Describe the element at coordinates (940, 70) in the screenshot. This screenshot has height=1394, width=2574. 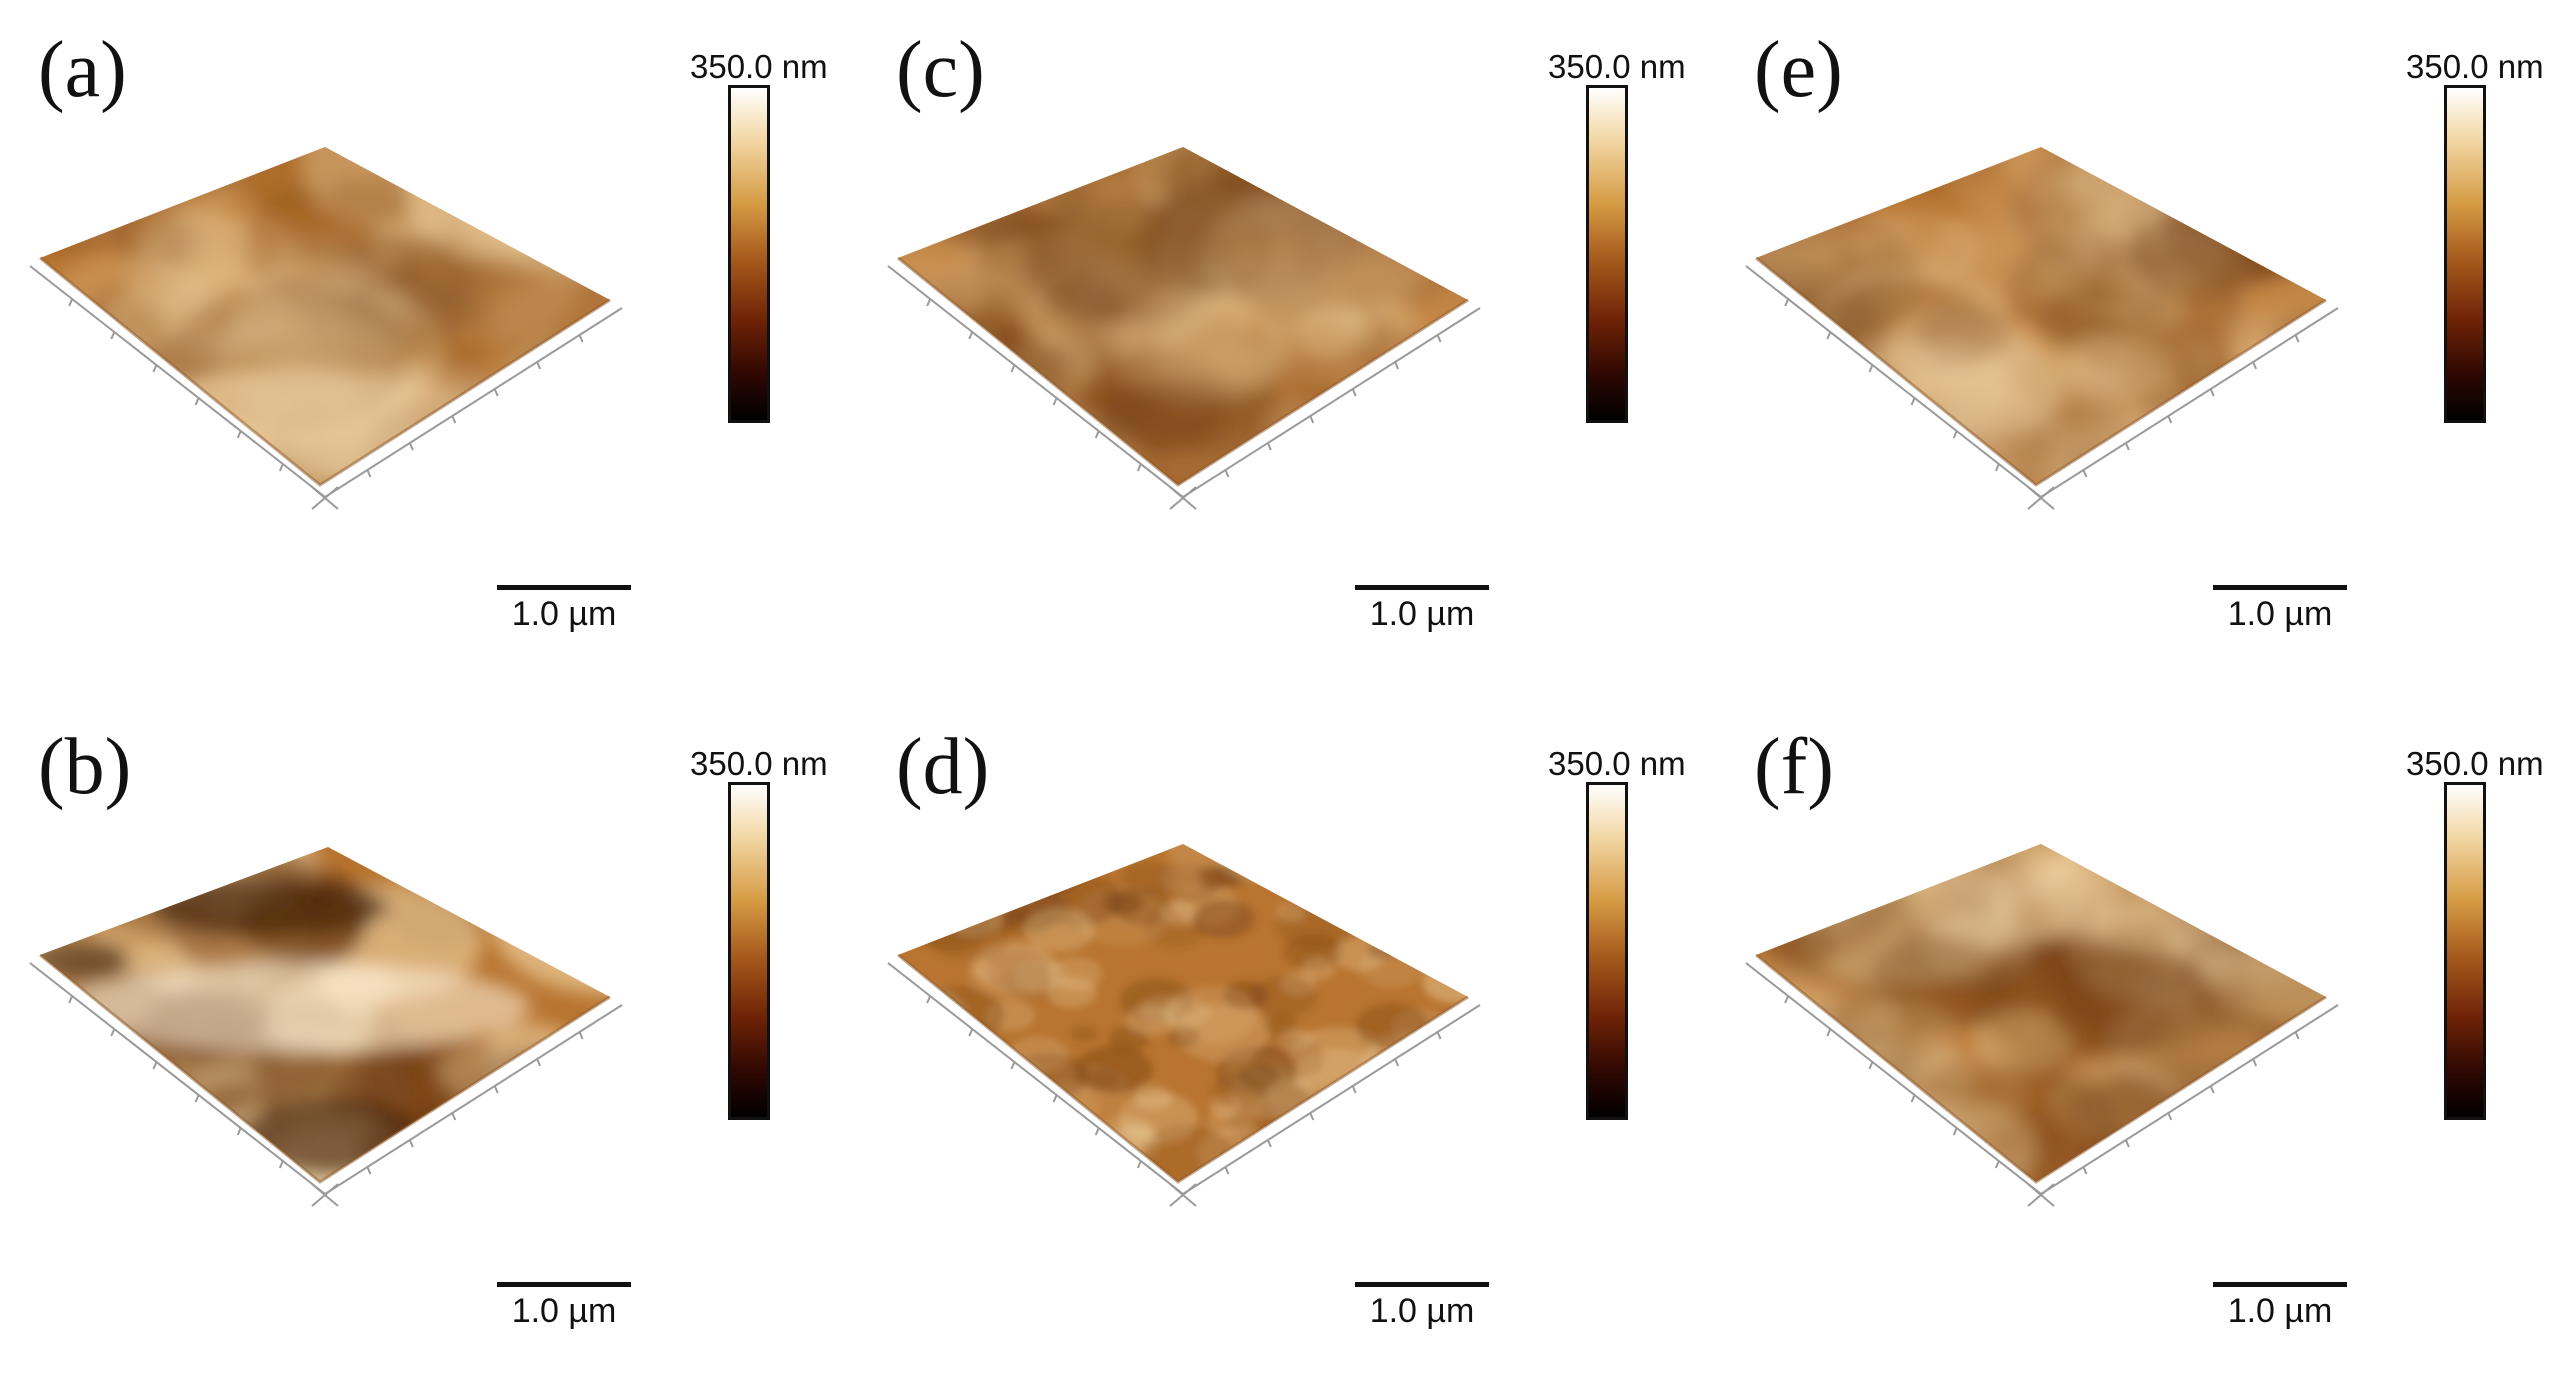
I see `panel-label: (c)` at that location.